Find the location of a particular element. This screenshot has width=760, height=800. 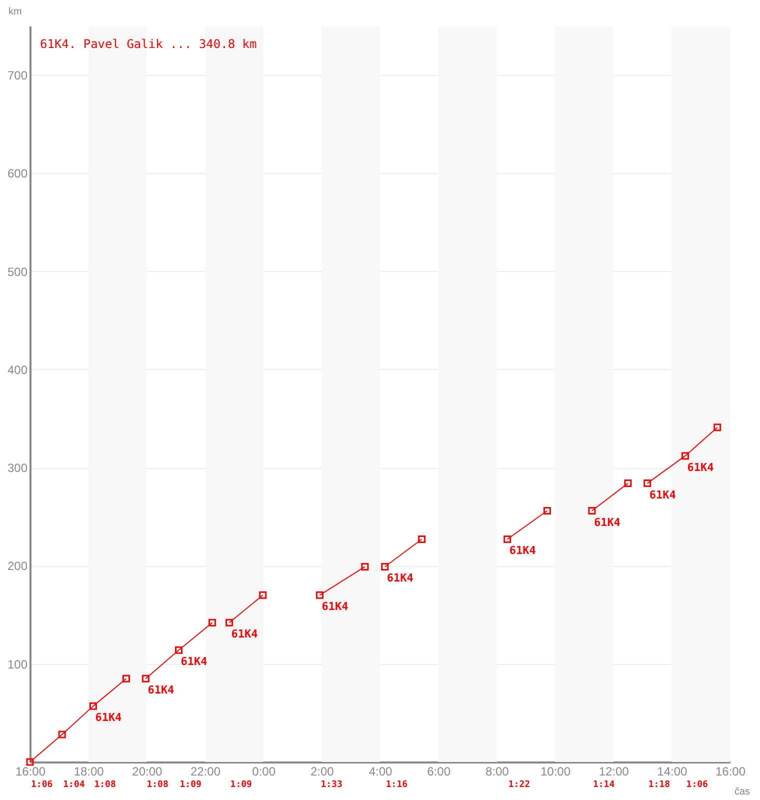

y-tick-label: 600 is located at coordinates (17, 173).